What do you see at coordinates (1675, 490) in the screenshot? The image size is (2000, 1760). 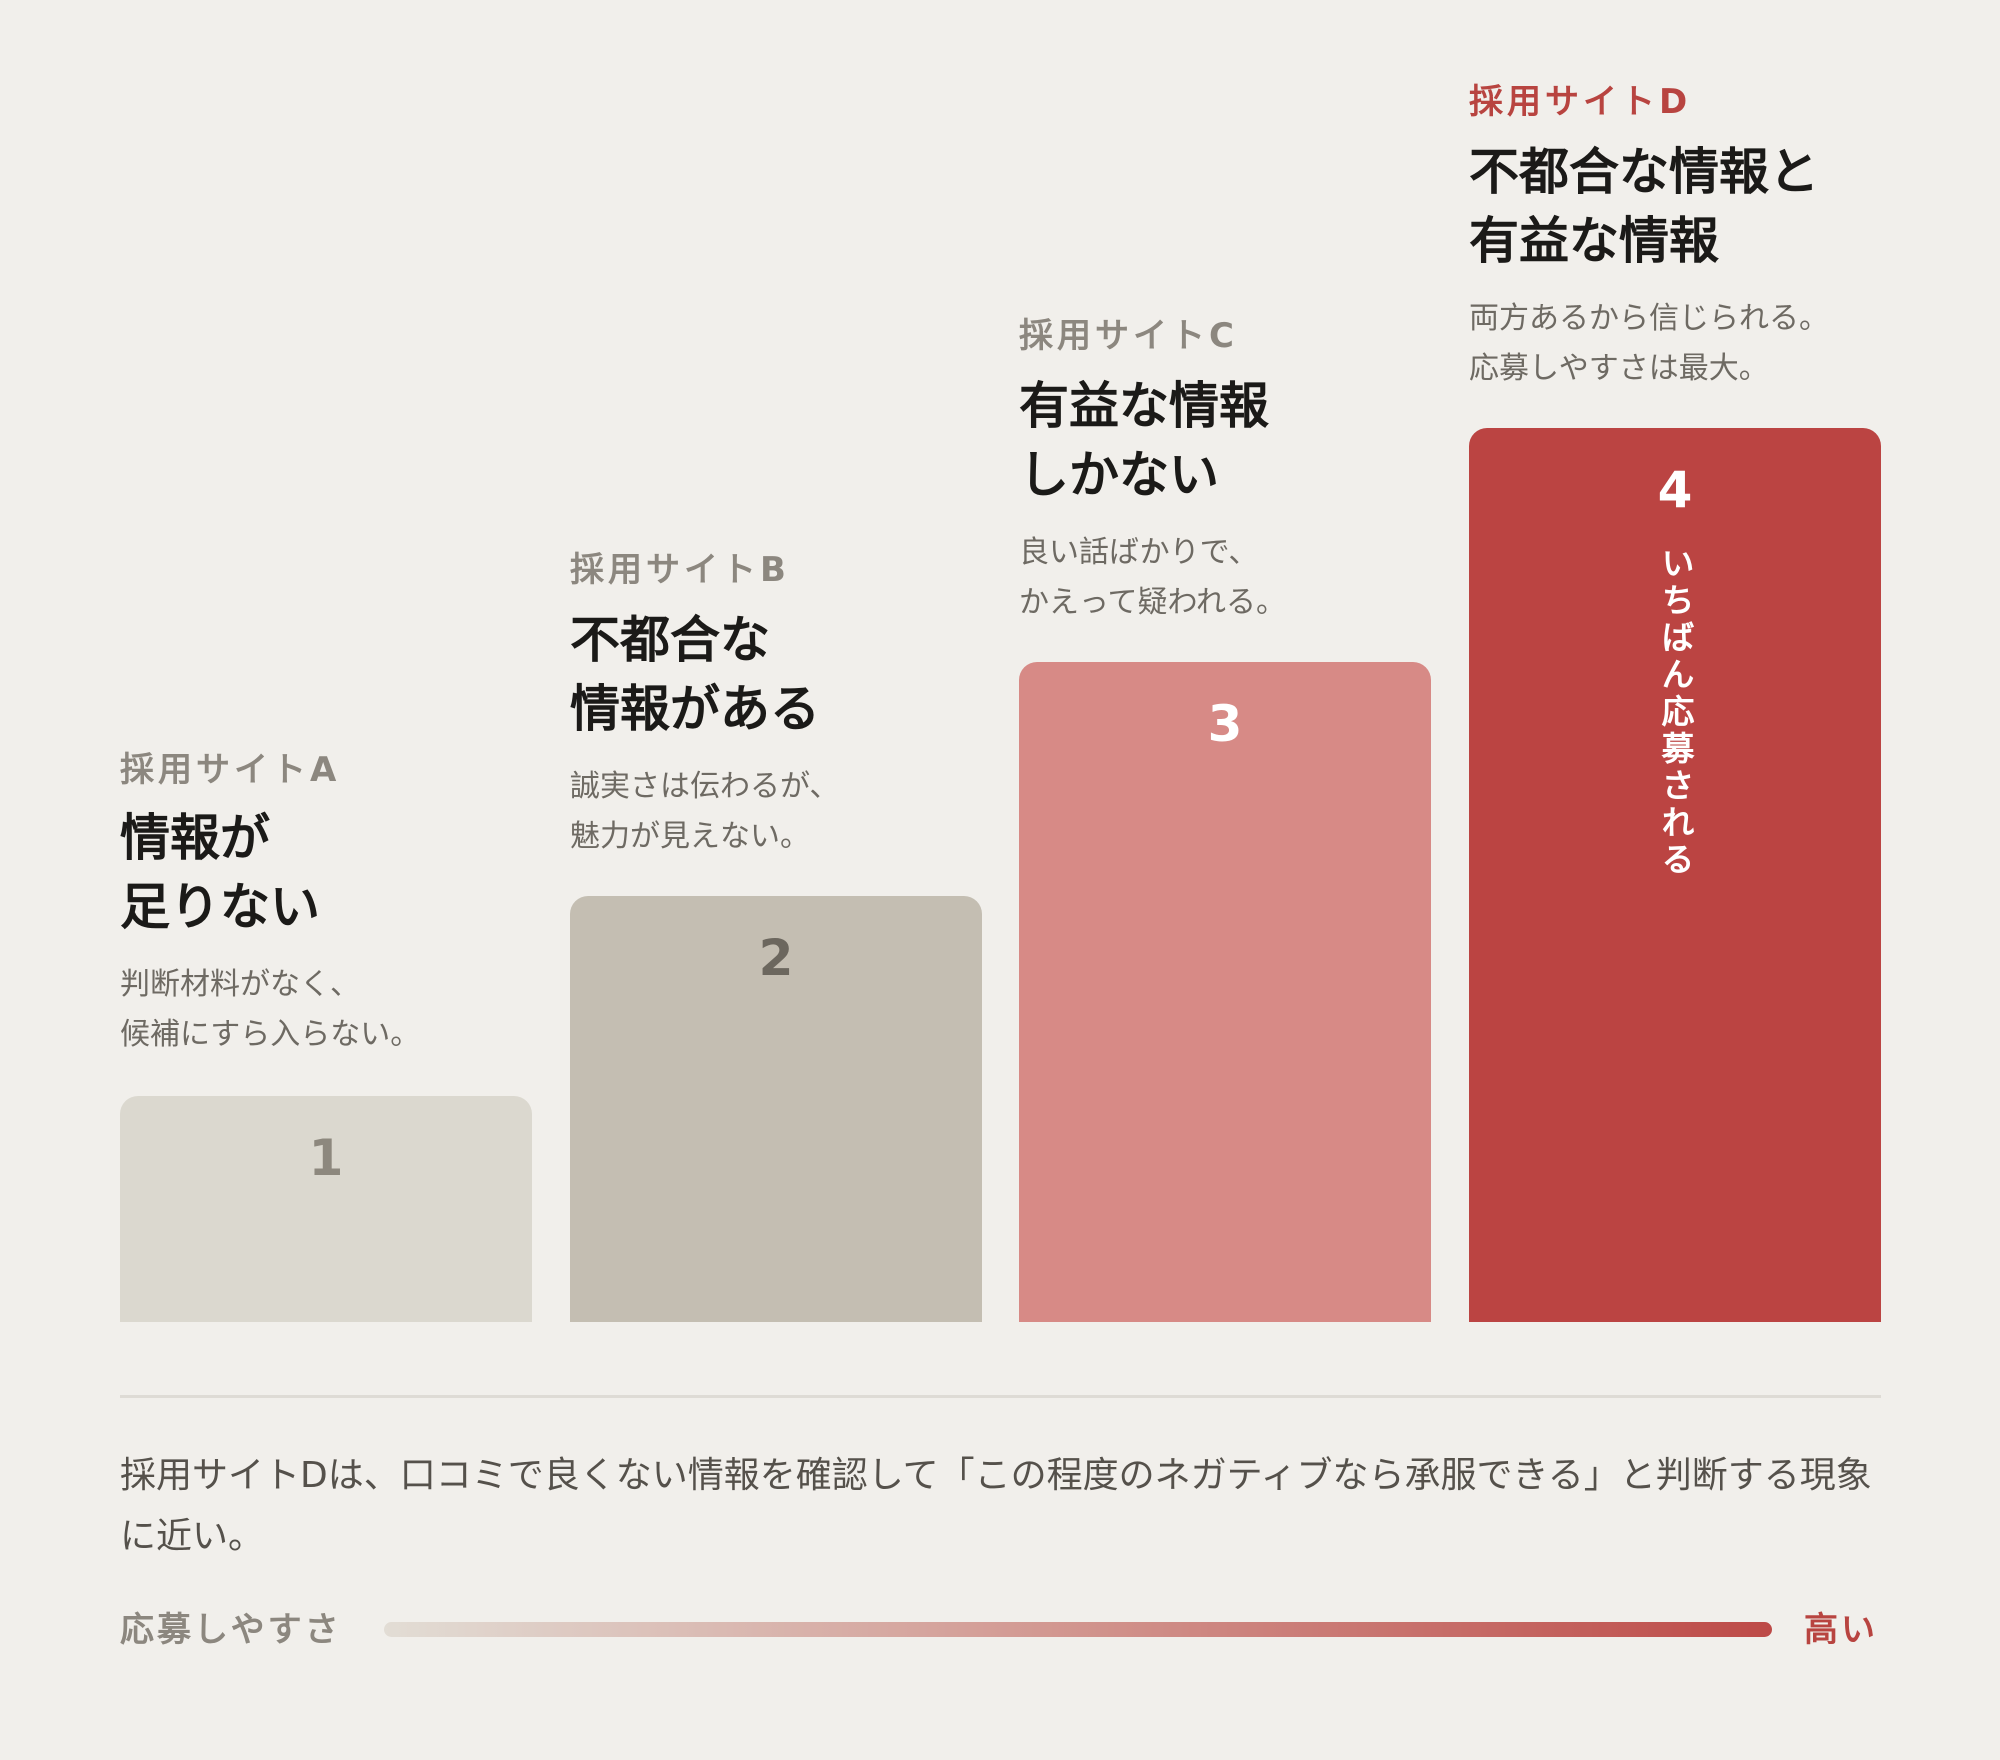 I see `rank-number: 4` at bounding box center [1675, 490].